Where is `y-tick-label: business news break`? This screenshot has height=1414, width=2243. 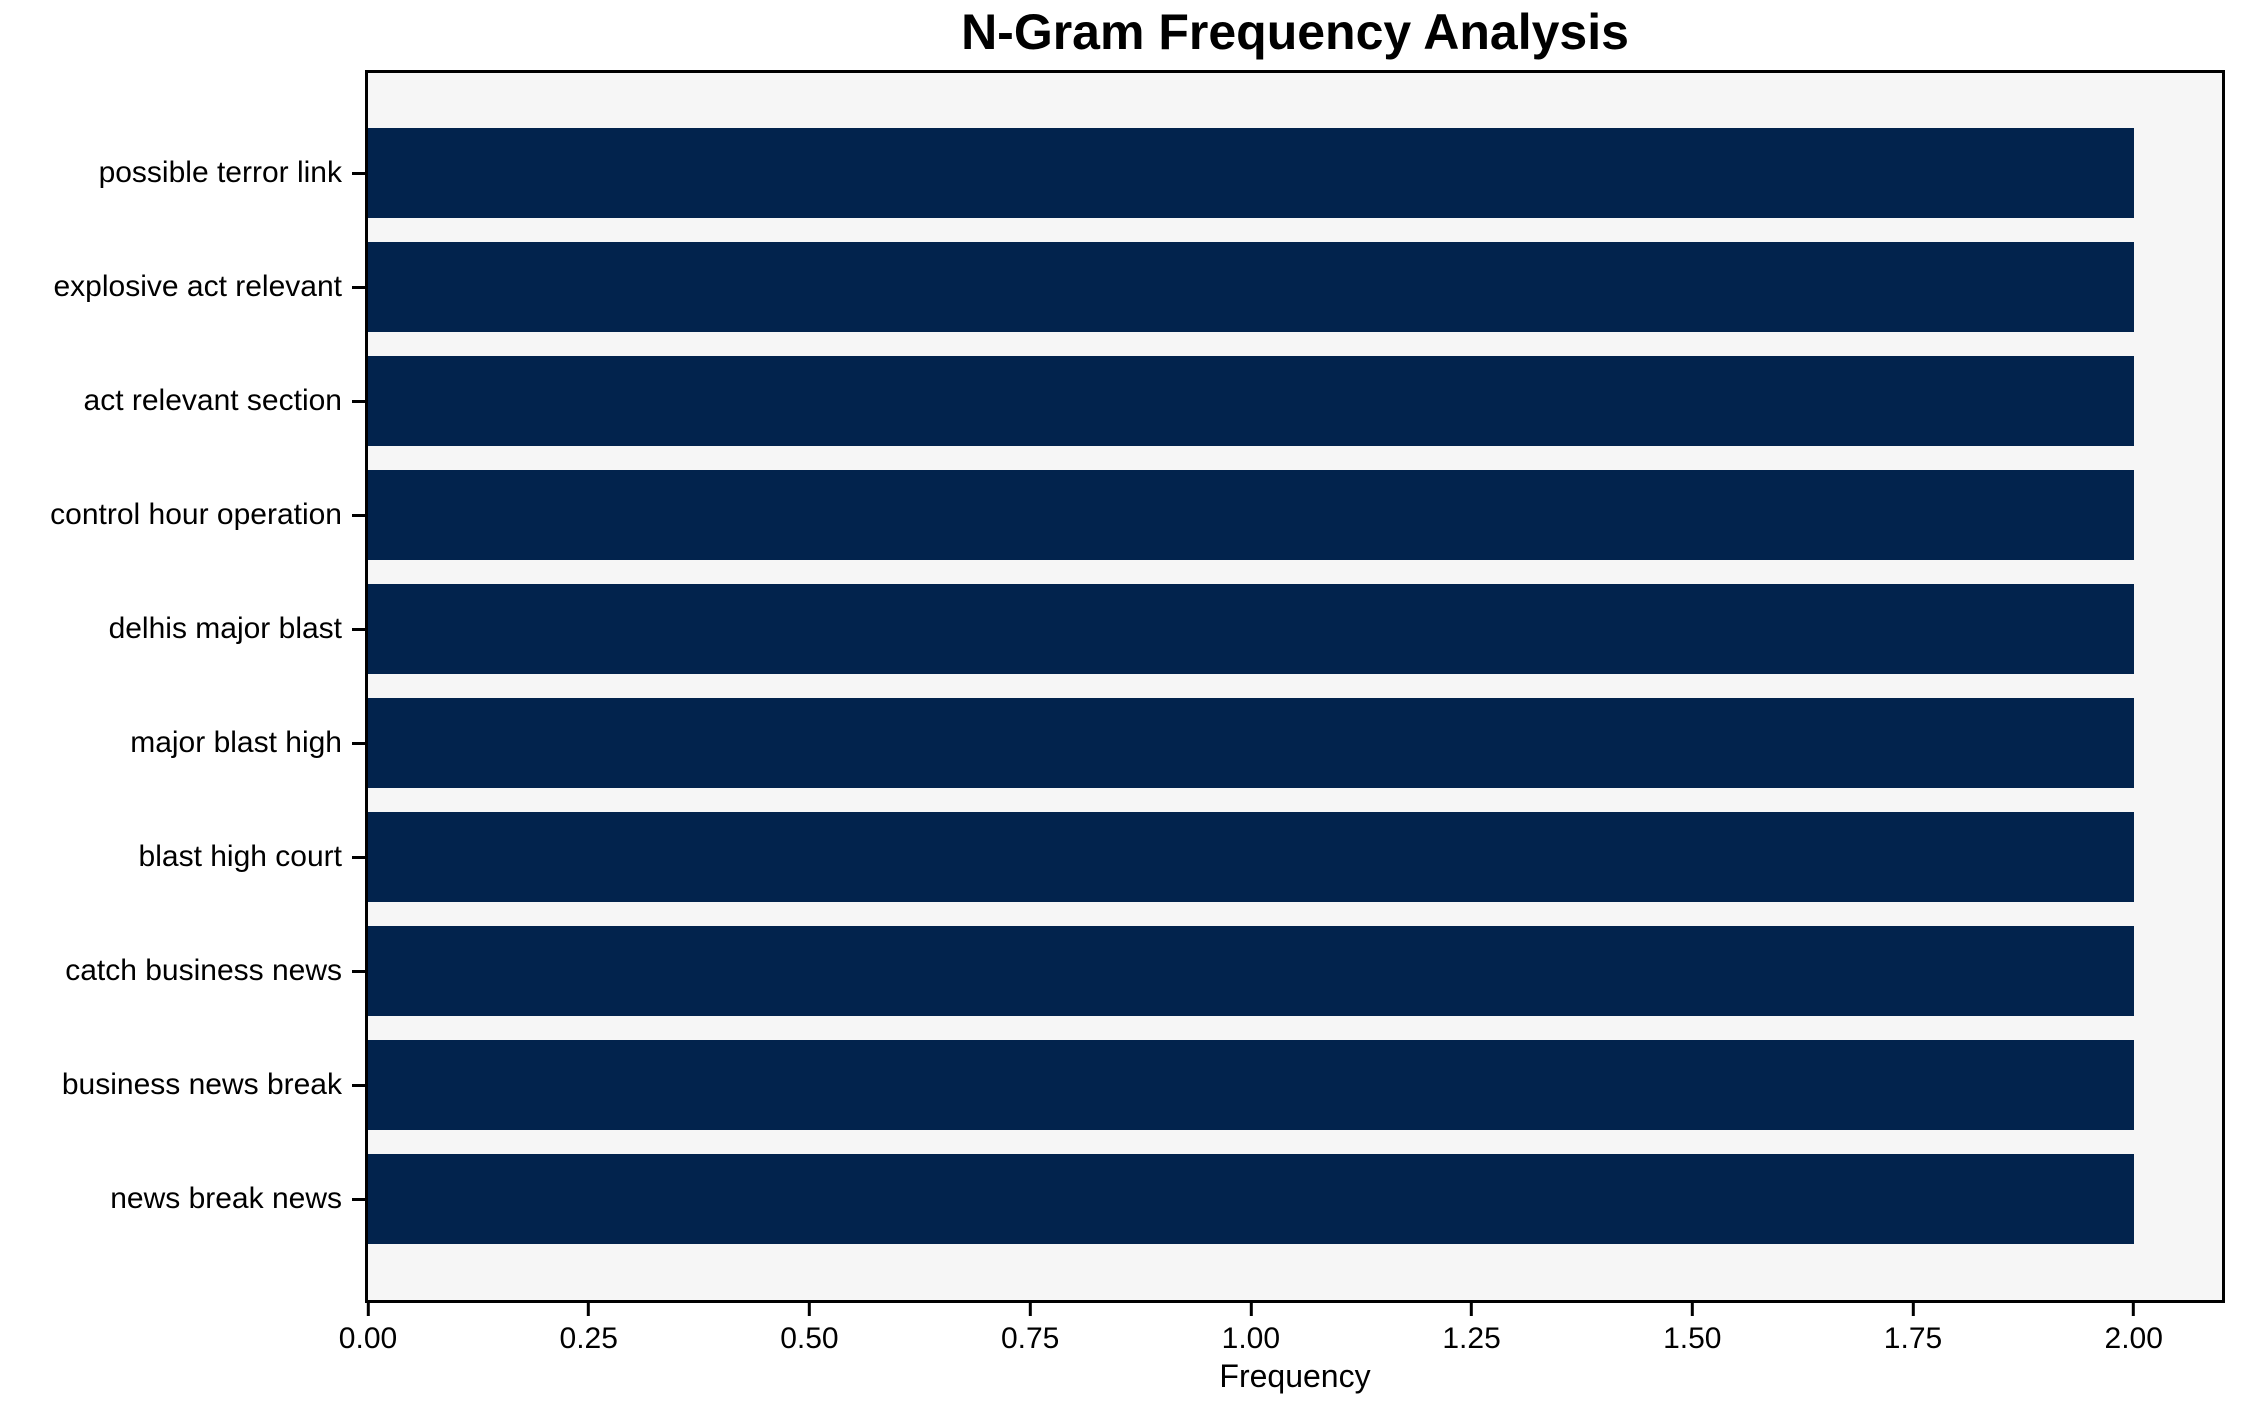 y-tick-label: business news break is located at coordinates (201, 1084).